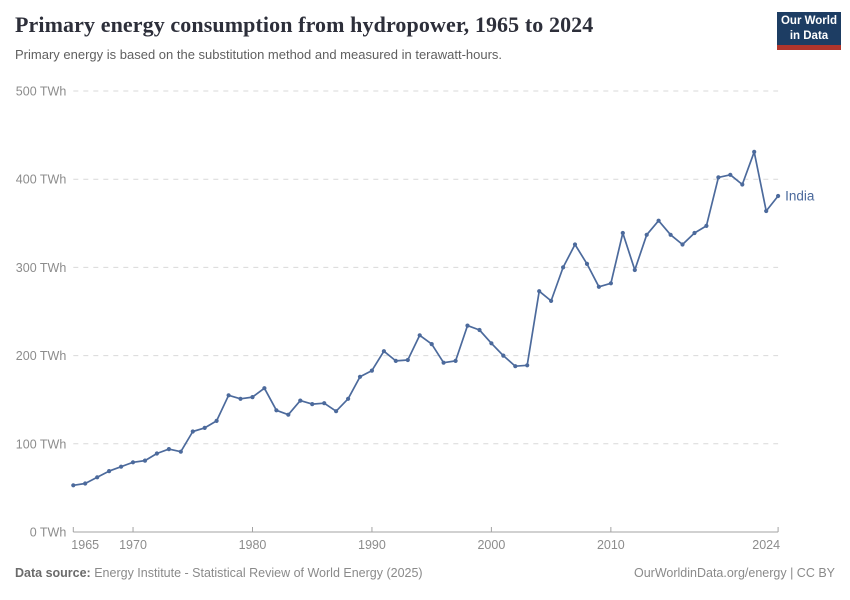 The width and height of the screenshot is (850, 600). I want to click on y-axis-tick-label: 0 TWh, so click(48, 533).